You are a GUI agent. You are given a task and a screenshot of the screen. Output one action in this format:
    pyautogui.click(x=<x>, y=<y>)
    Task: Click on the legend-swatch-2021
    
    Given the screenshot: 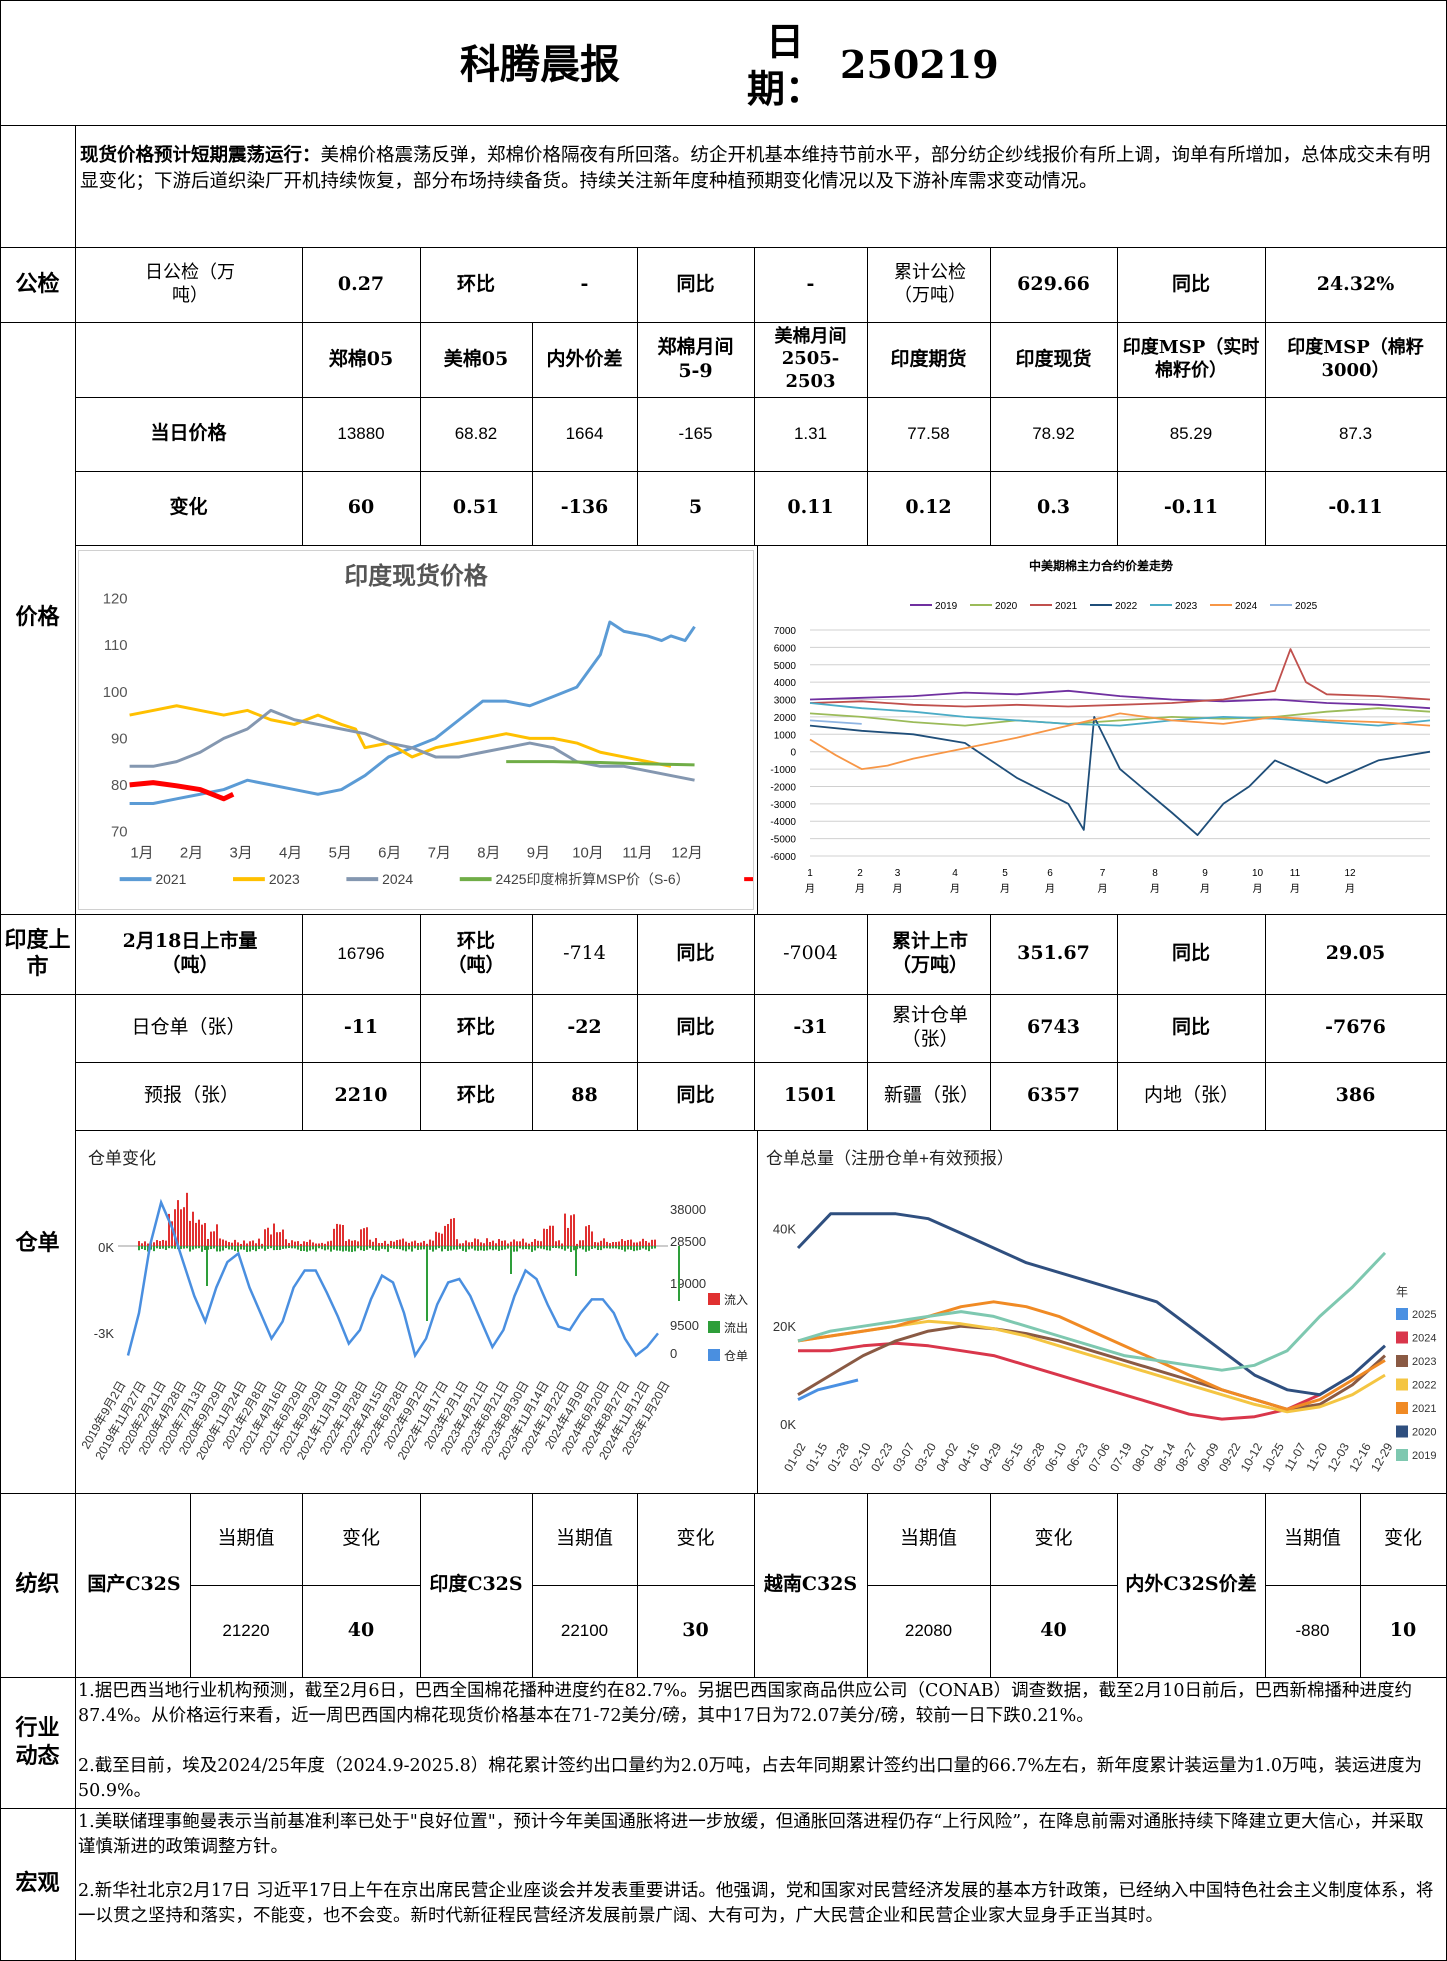 What is the action you would take?
    pyautogui.click(x=1402, y=1408)
    